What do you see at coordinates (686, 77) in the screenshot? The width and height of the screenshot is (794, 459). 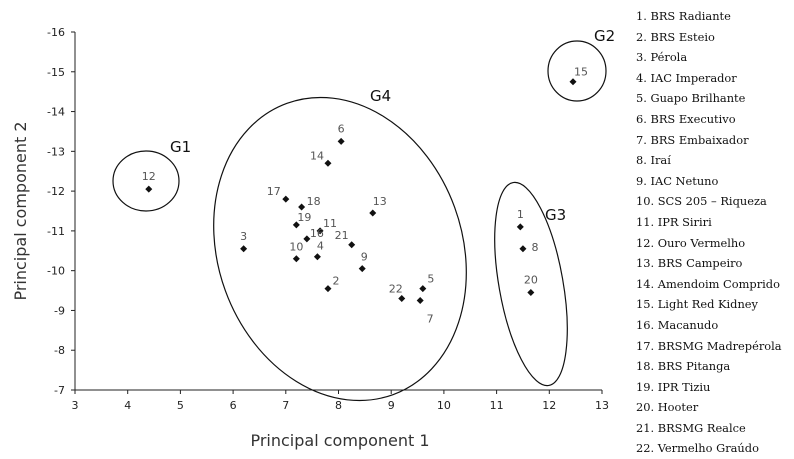 I see `legend-item: 4. IAC Imperador` at bounding box center [686, 77].